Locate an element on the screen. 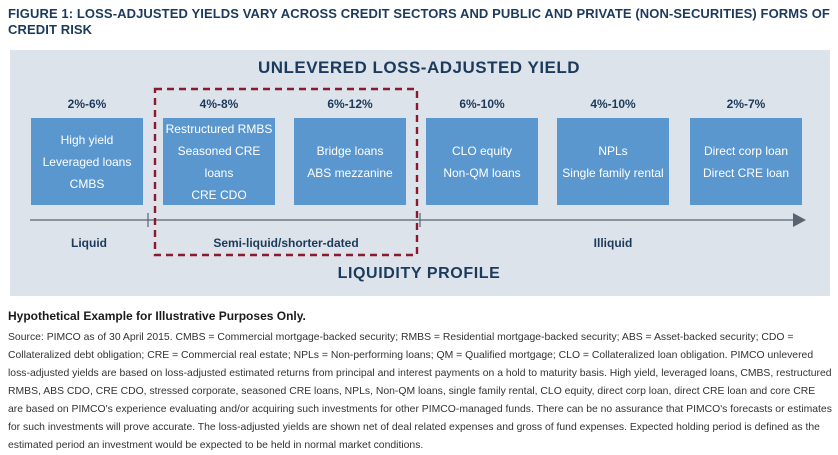 The image size is (838, 455). sector-box-6: Direct corp loan Direct CRE loan is located at coordinates (746, 161).